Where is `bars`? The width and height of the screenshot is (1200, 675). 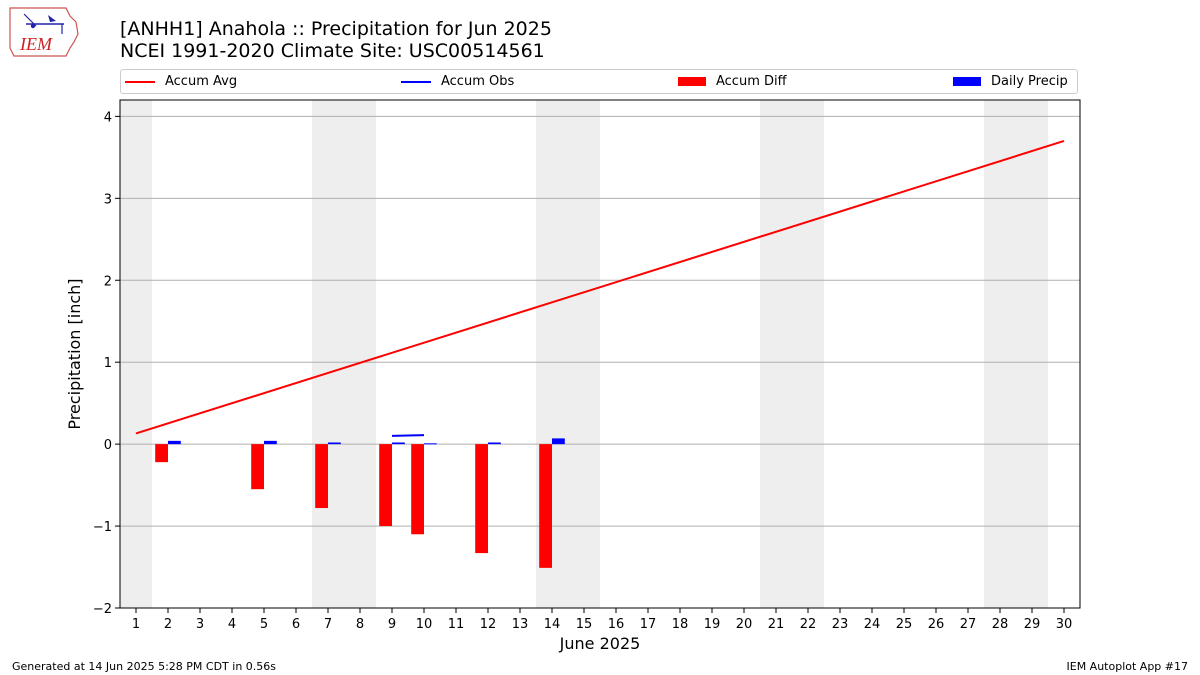 bars is located at coordinates (360, 503).